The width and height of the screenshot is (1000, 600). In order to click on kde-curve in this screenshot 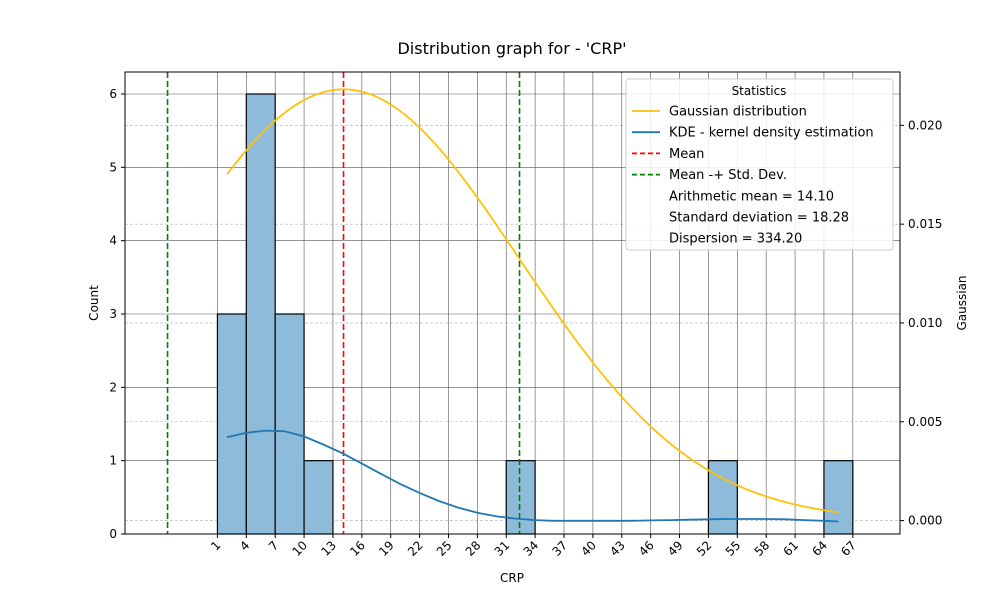, I will do `click(532, 476)`.